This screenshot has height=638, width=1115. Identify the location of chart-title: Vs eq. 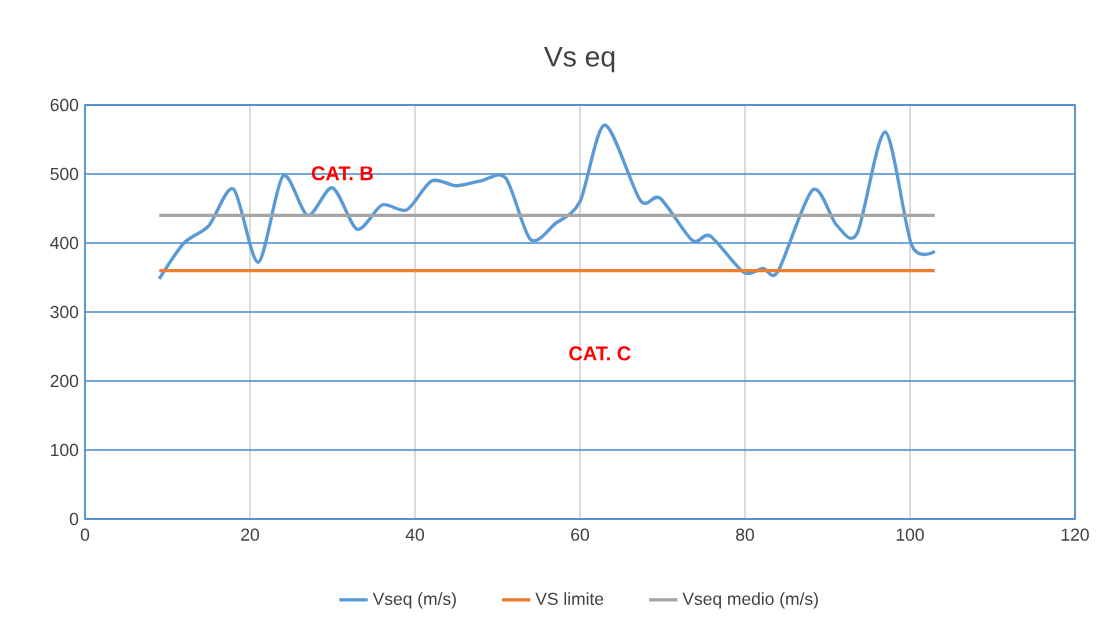
(579, 59).